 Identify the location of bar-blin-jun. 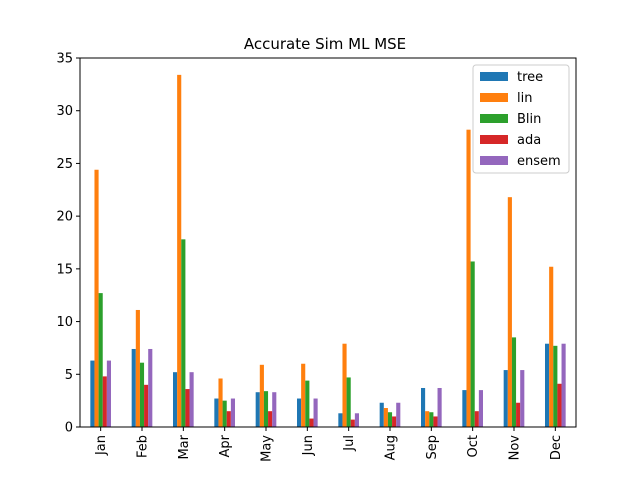
(307, 403).